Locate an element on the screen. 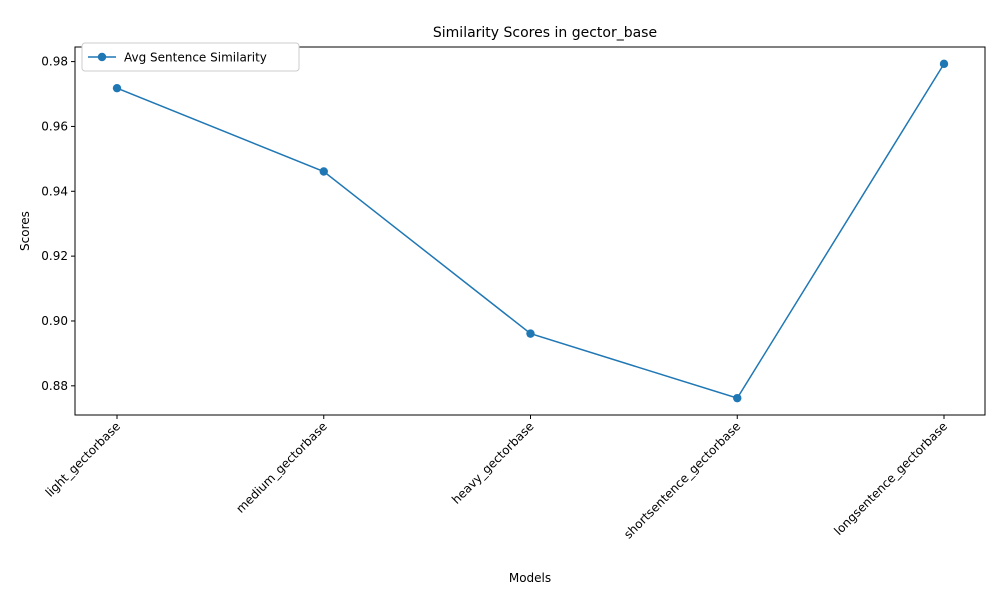  x-axis-label: Models is located at coordinates (530, 578).